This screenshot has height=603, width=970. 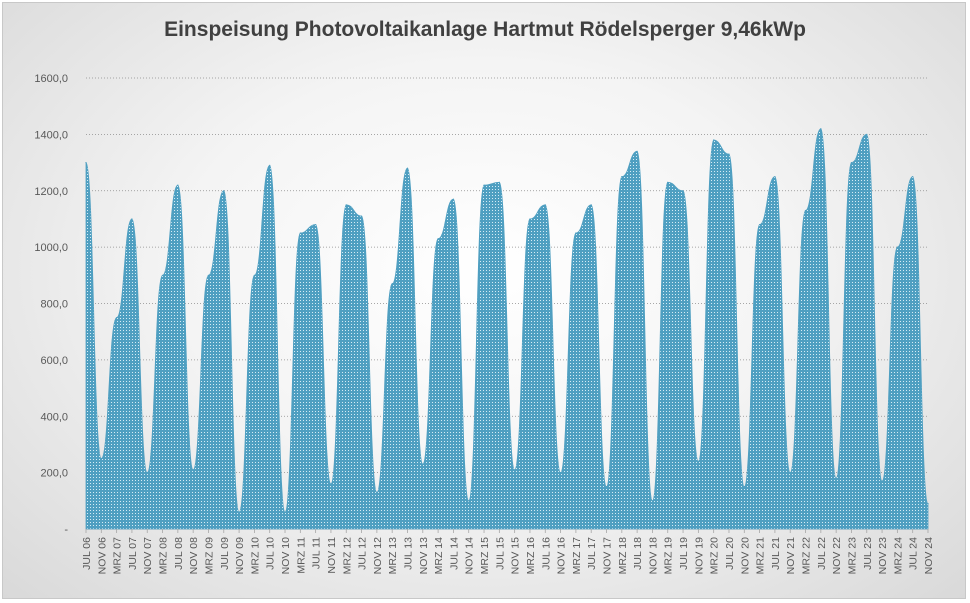 I want to click on y-tick-label: 800,0, so click(x=54, y=305).